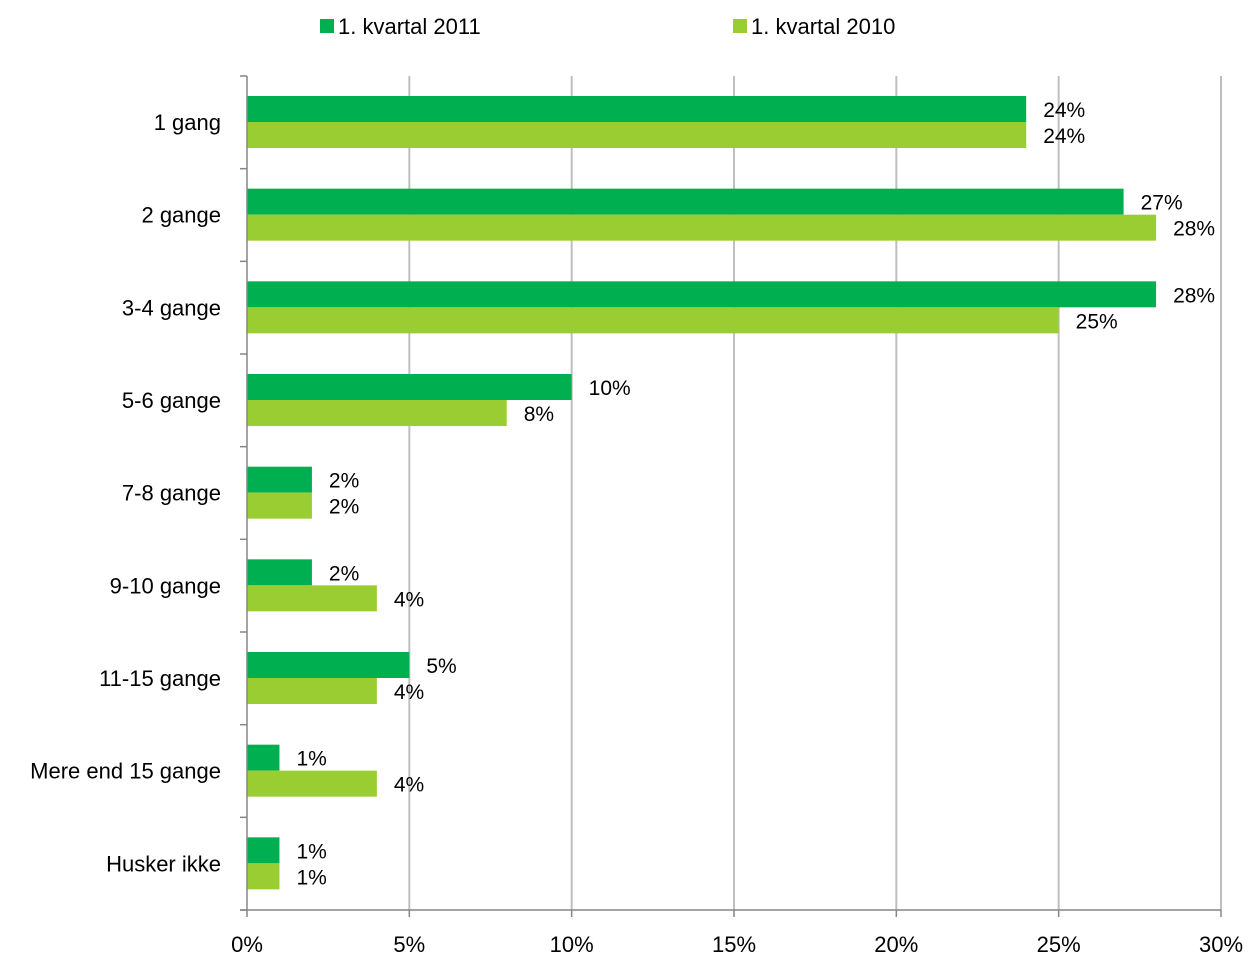  Describe the element at coordinates (607, 26) in the screenshot. I see `legend: 1. kvartal 2011 1. kvartal 2010` at that location.